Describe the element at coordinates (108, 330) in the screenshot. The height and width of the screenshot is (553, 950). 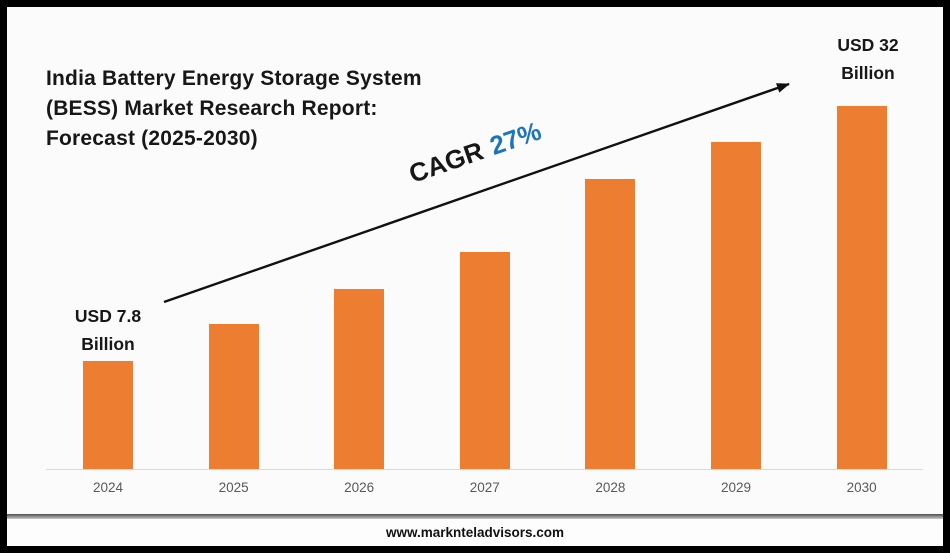
I see `value-label-2024: USD 7.8 Billion` at that location.